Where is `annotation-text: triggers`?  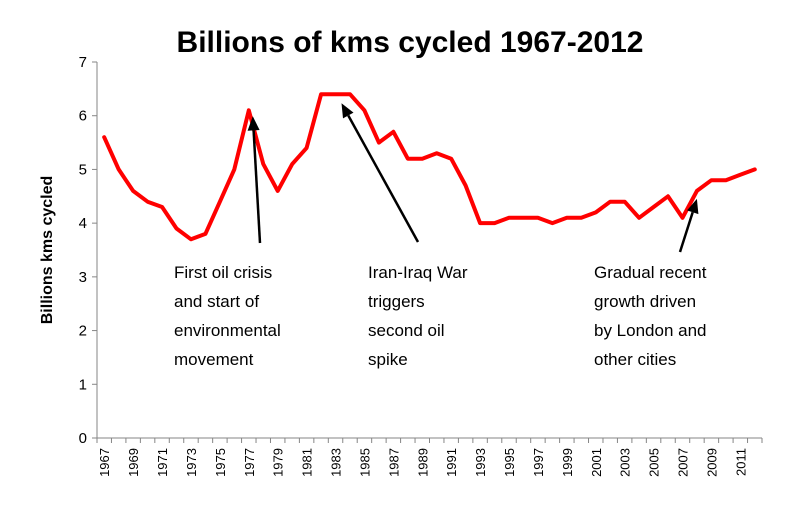 annotation-text: triggers is located at coordinates (396, 301).